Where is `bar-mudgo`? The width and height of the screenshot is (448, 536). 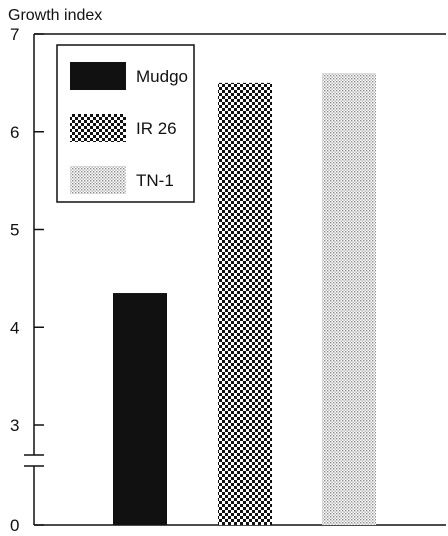
bar-mudgo is located at coordinates (140, 409).